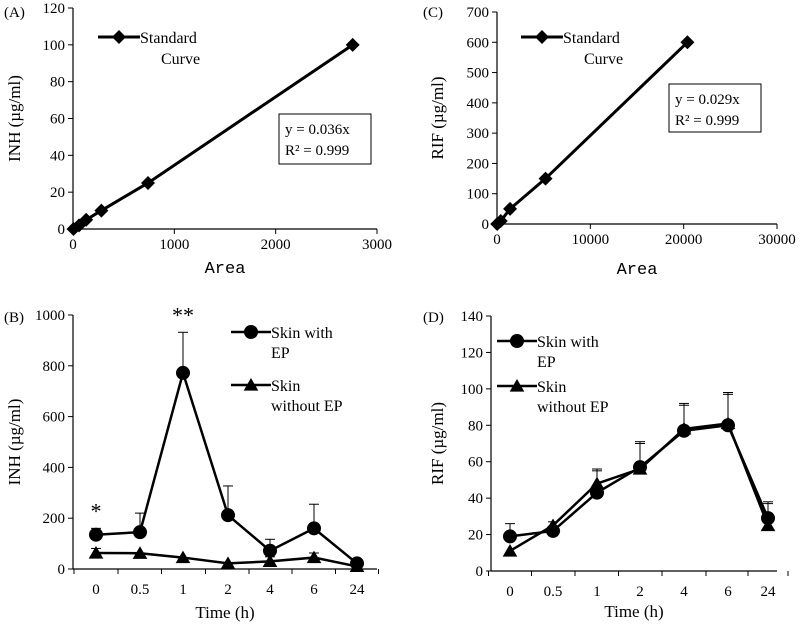 This screenshot has width=800, height=631. Describe the element at coordinates (684, 592) in the screenshot. I see `x-tick-label: 4` at that location.